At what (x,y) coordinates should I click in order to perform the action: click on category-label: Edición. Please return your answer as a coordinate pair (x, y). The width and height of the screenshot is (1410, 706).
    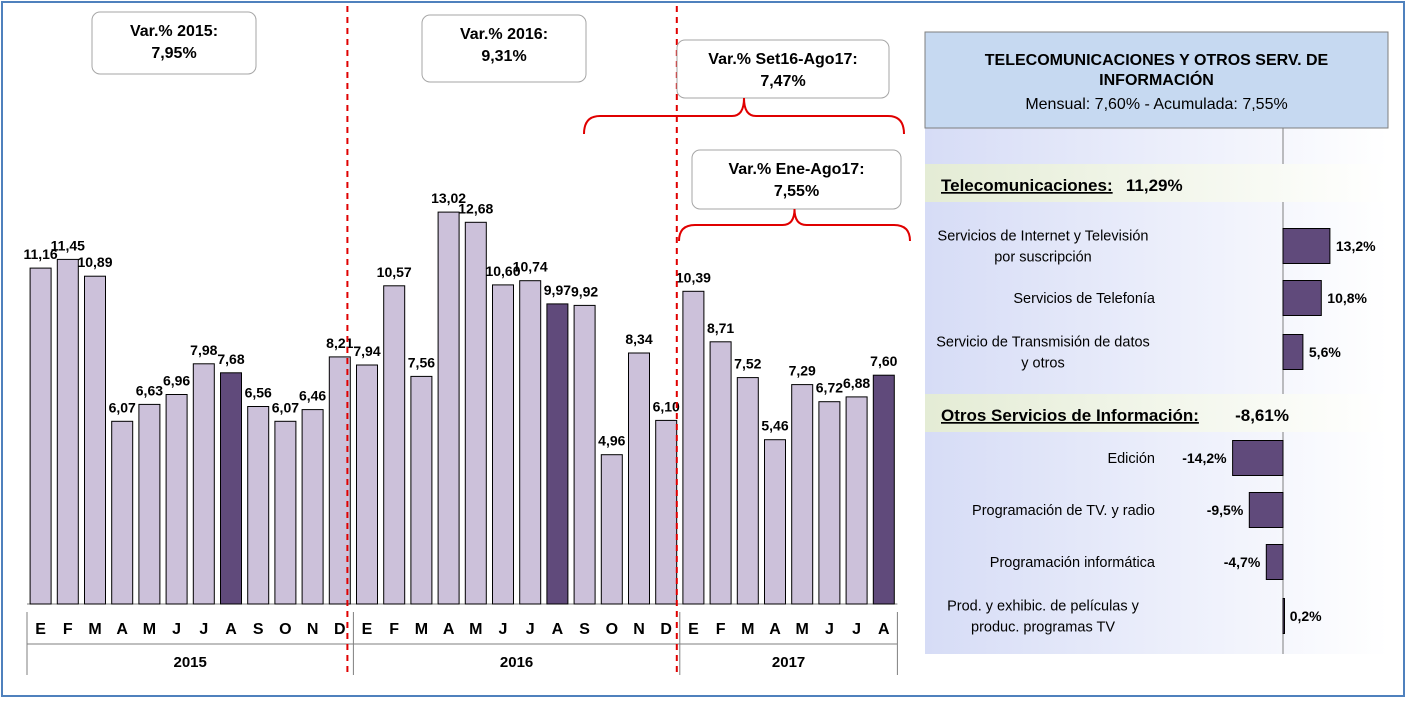
    Looking at the image, I should click on (1131, 459).